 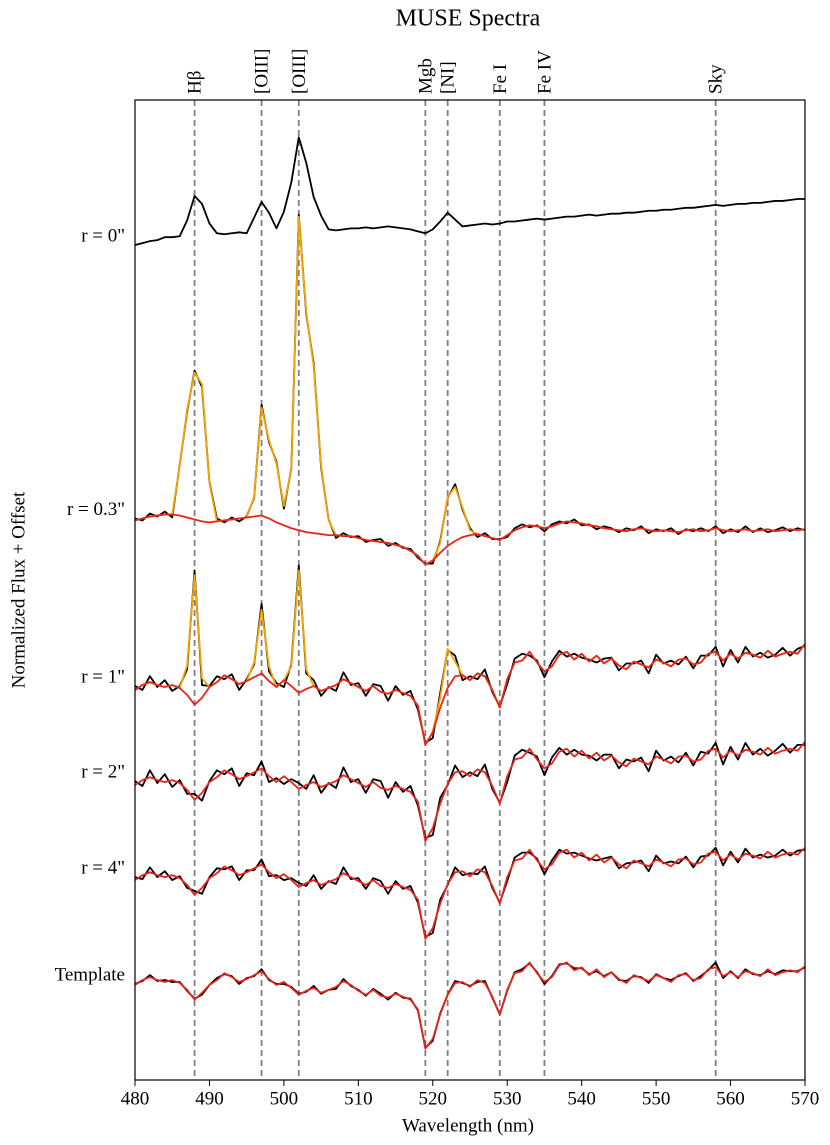 I want to click on spectrum-label: r = 0", so click(x=103, y=235).